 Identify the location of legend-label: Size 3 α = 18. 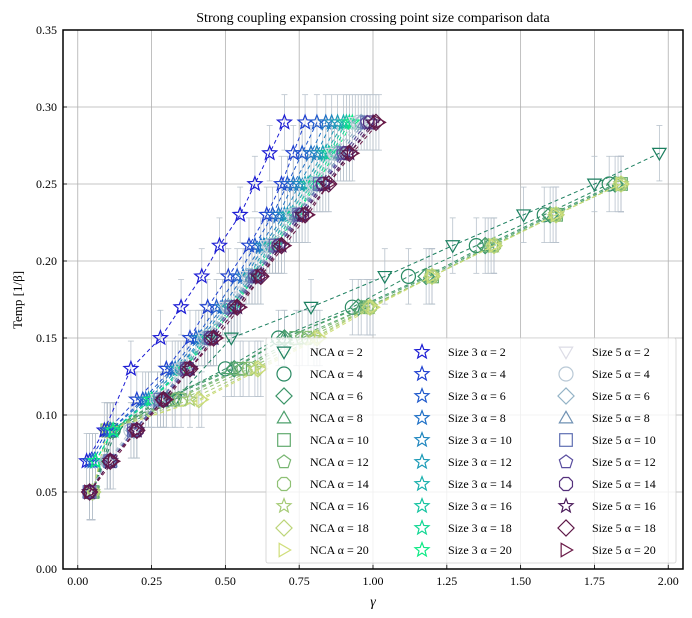
(480, 528).